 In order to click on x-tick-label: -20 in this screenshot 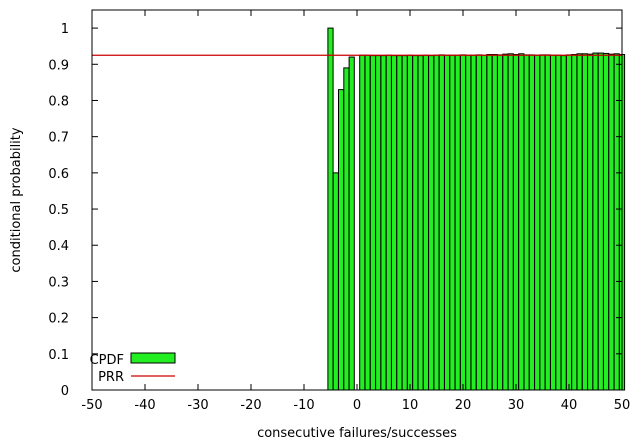, I will do `click(250, 405)`.